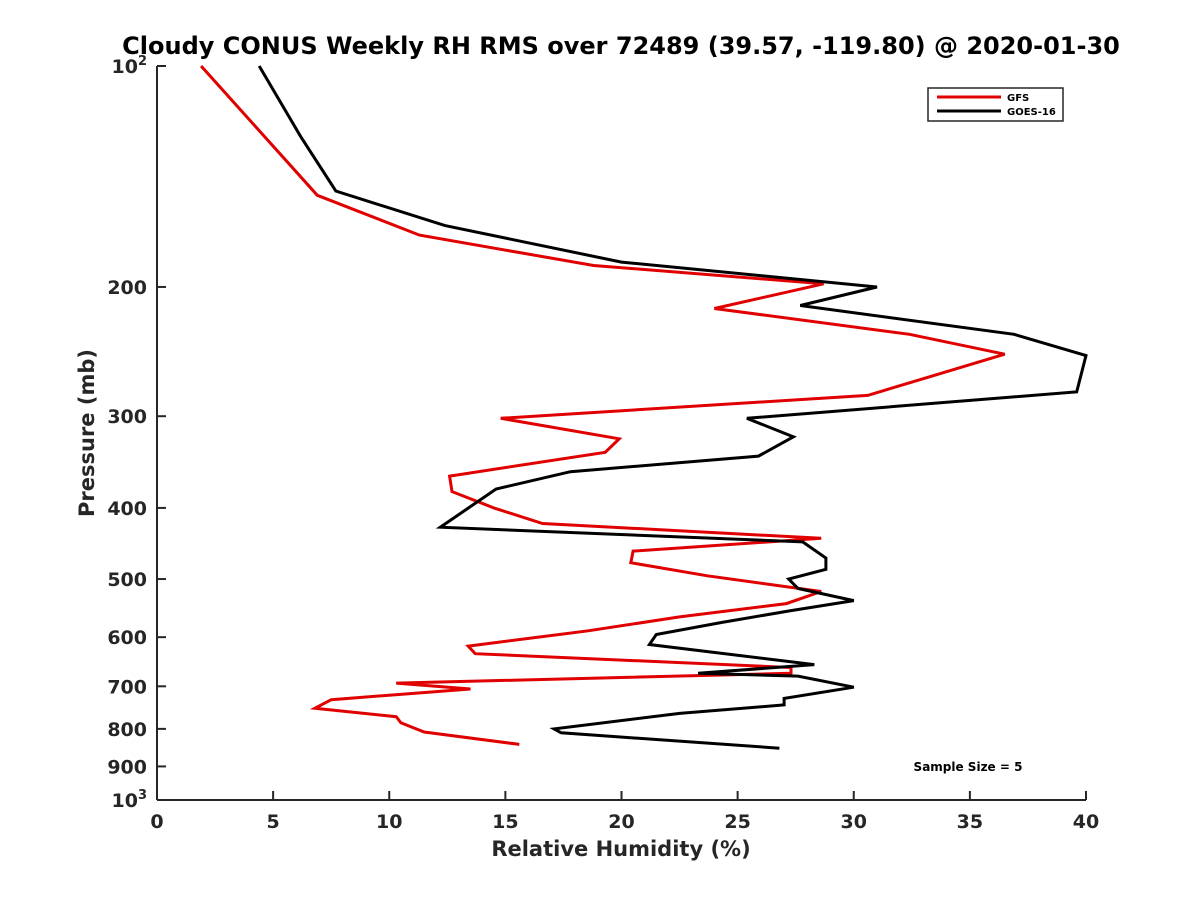  Describe the element at coordinates (1086, 822) in the screenshot. I see `x-tick-label: 40` at that location.